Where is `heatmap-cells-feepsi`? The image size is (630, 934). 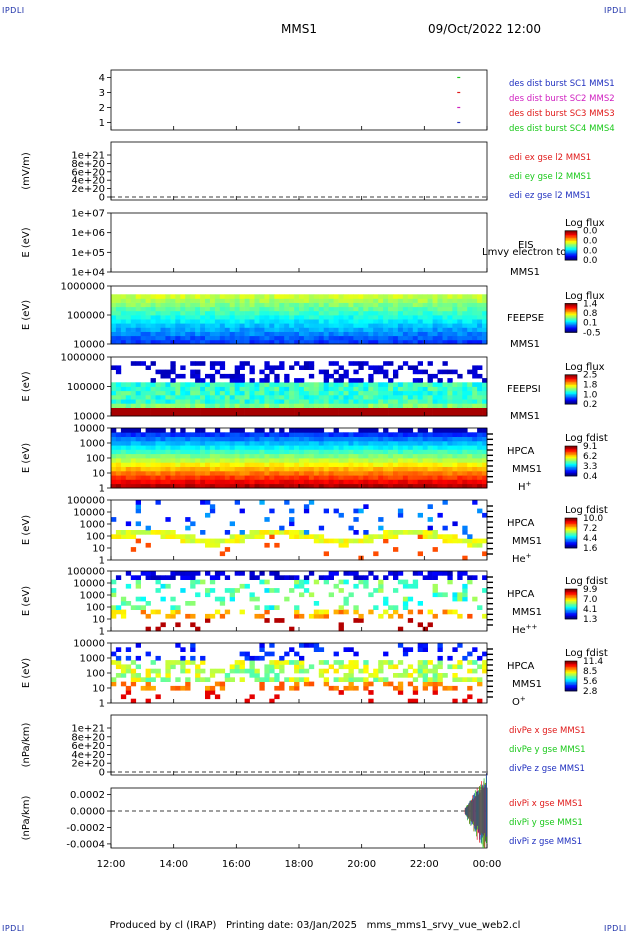
heatmap-cells-feepsi is located at coordinates (299, 389).